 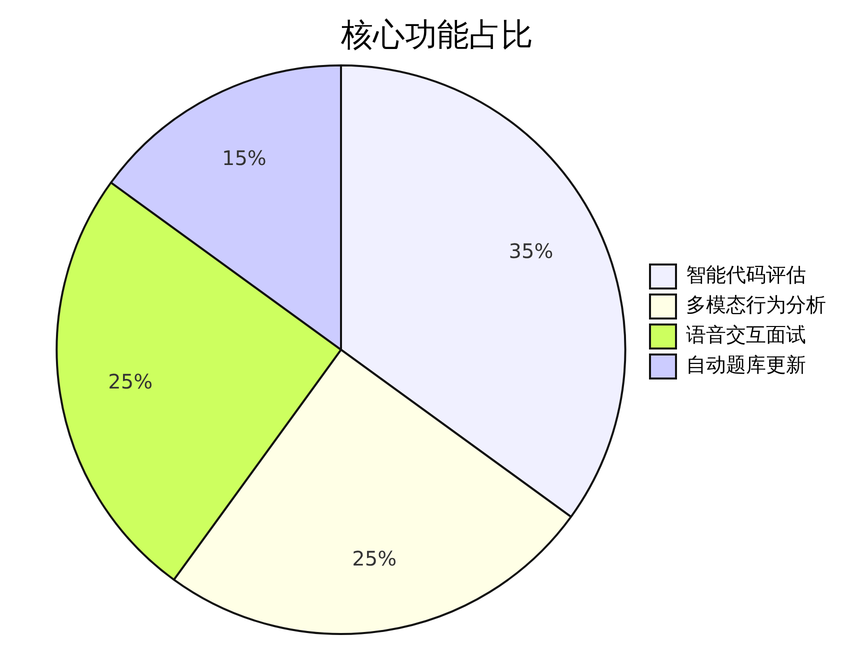 I want to click on legend-label: 智能代码评估, so click(x=746, y=274).